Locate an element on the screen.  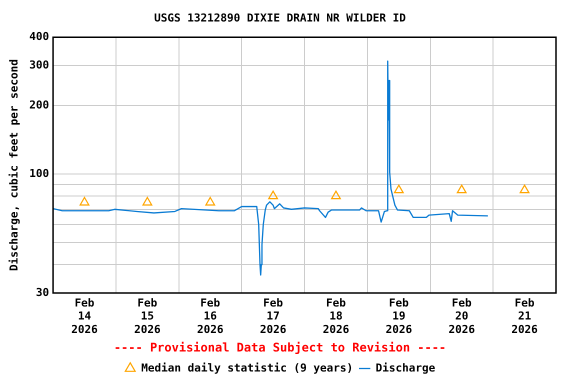
text: ---- Provisional Data Subject to Revision ---- is located at coordinates (280, 347).